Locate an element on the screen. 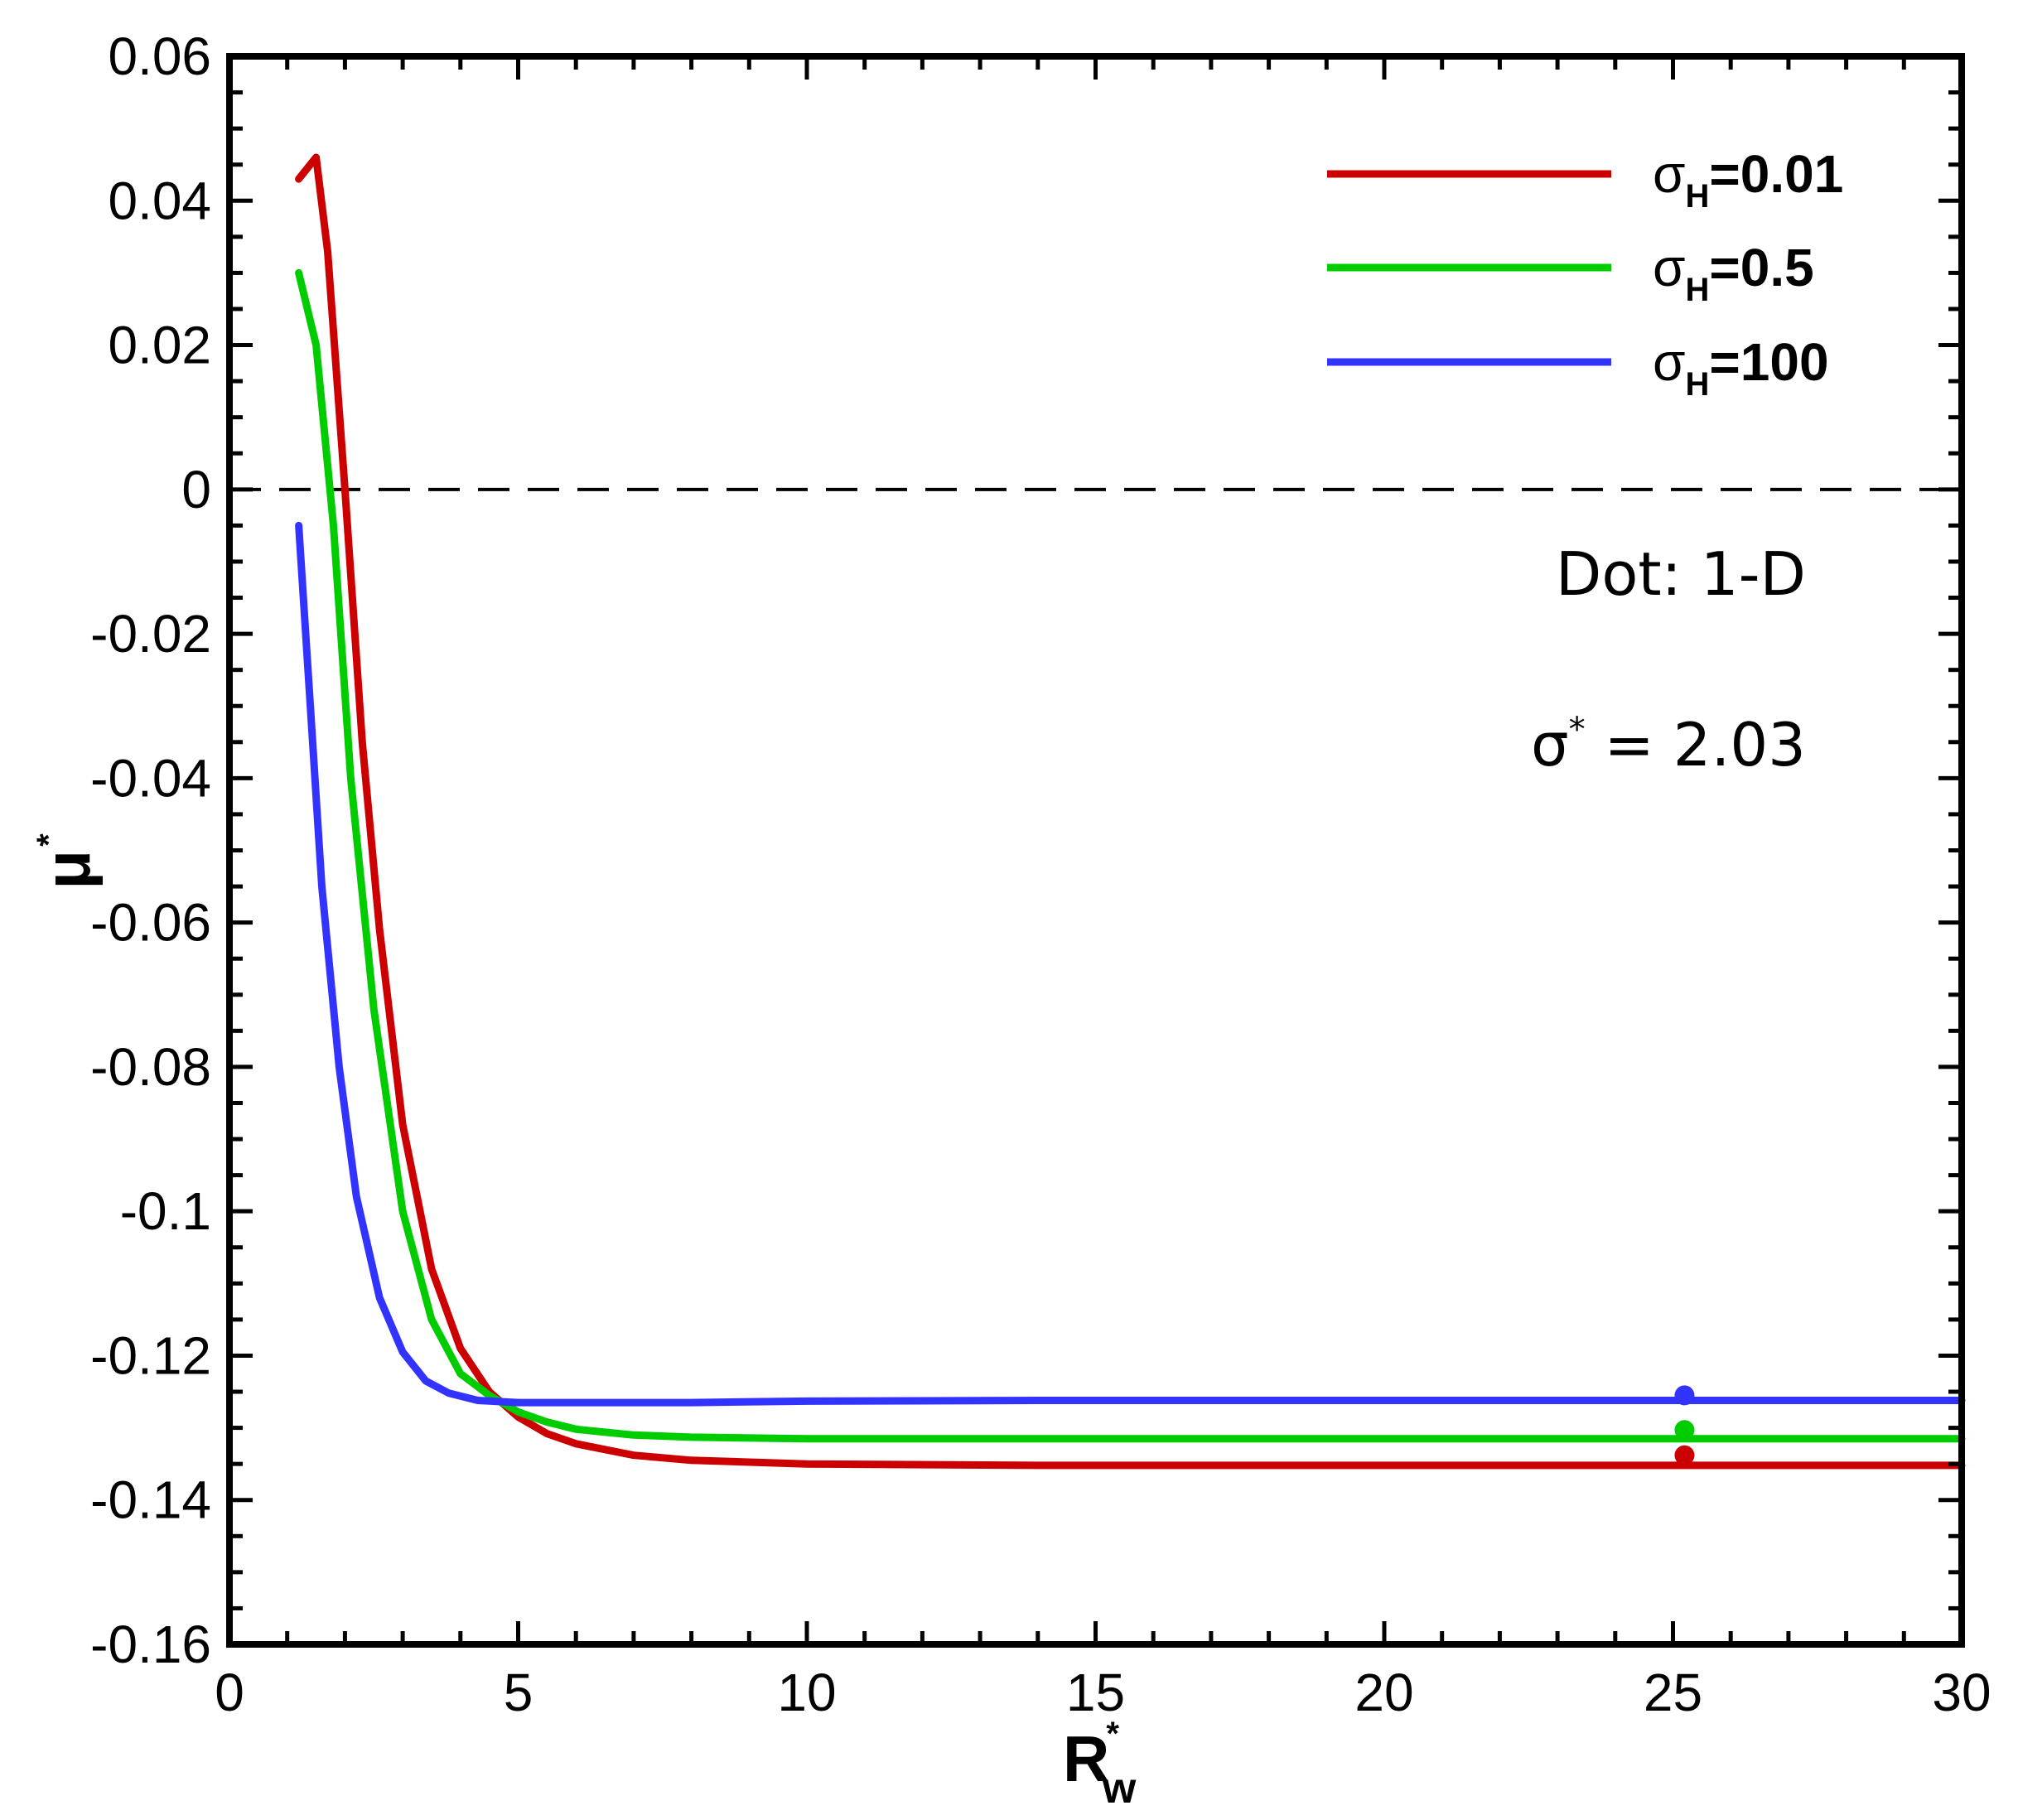  legend: σH=0.01 σH=0.5 σH=100 is located at coordinates (1585, 273).